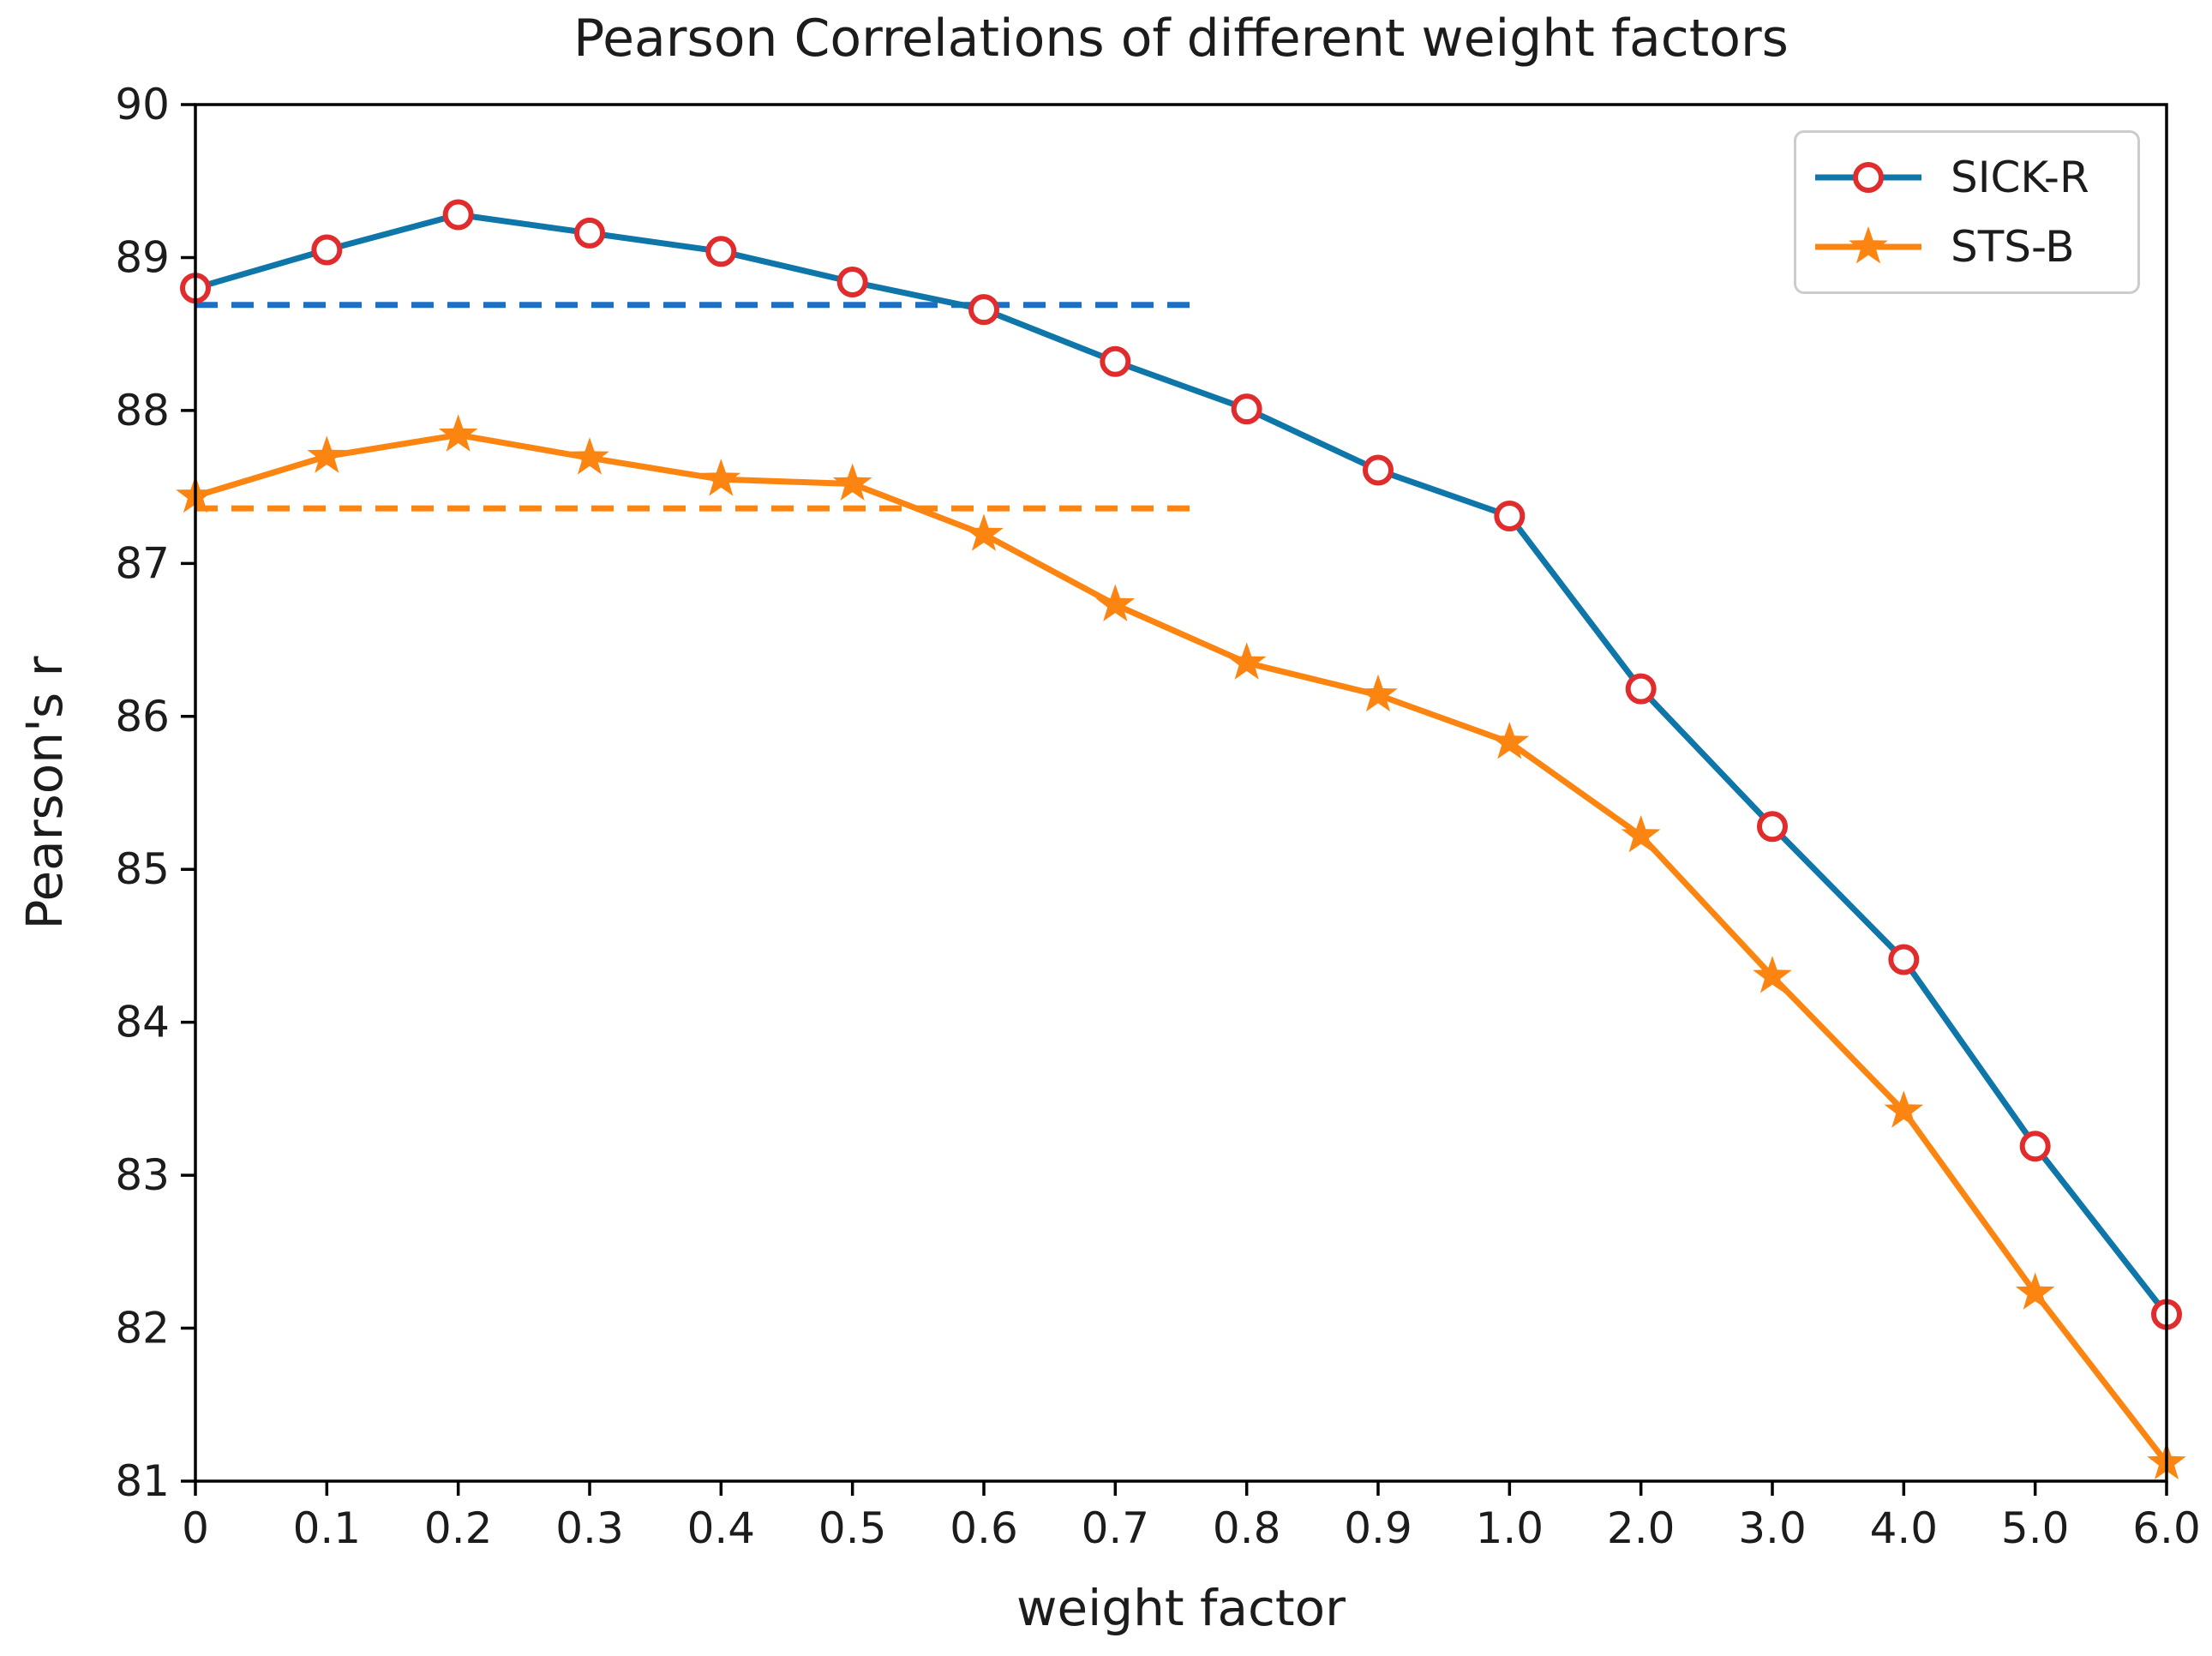 The height and width of the screenshot is (1656, 2212). I want to click on x-tick-label: 0.8, so click(1247, 1528).